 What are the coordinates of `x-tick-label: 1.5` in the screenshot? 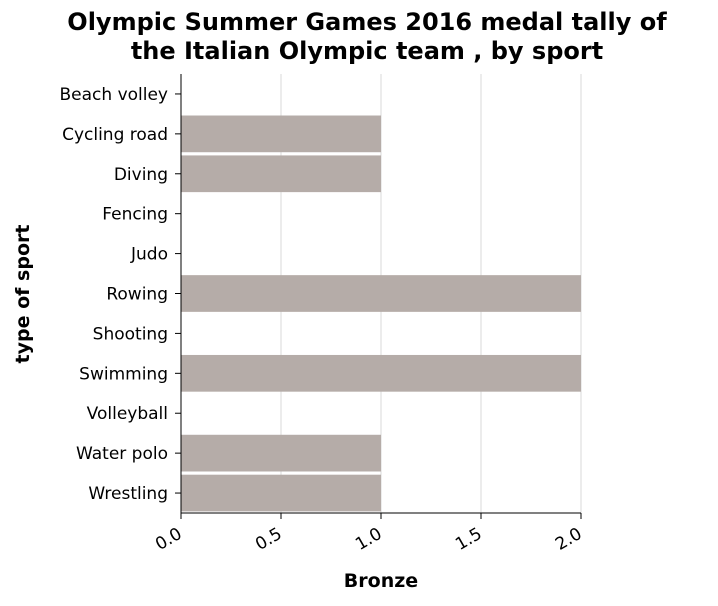 It's located at (468, 539).